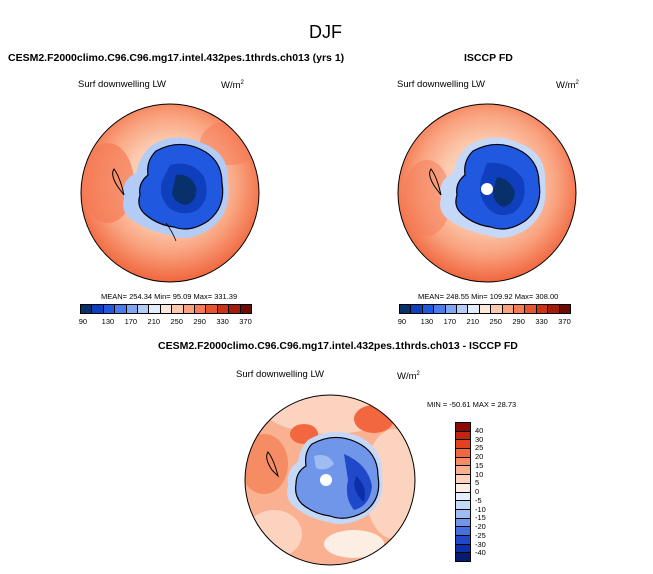  What do you see at coordinates (479, 430) in the screenshot?
I see `colorbar-tick-label: 40` at bounding box center [479, 430].